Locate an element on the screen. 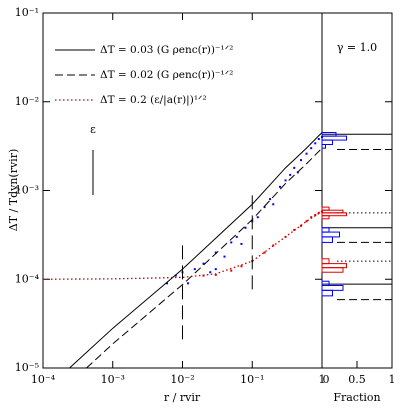 This screenshot has height=411, width=411. side-x-tick-label: 0.5 is located at coordinates (357, 379).